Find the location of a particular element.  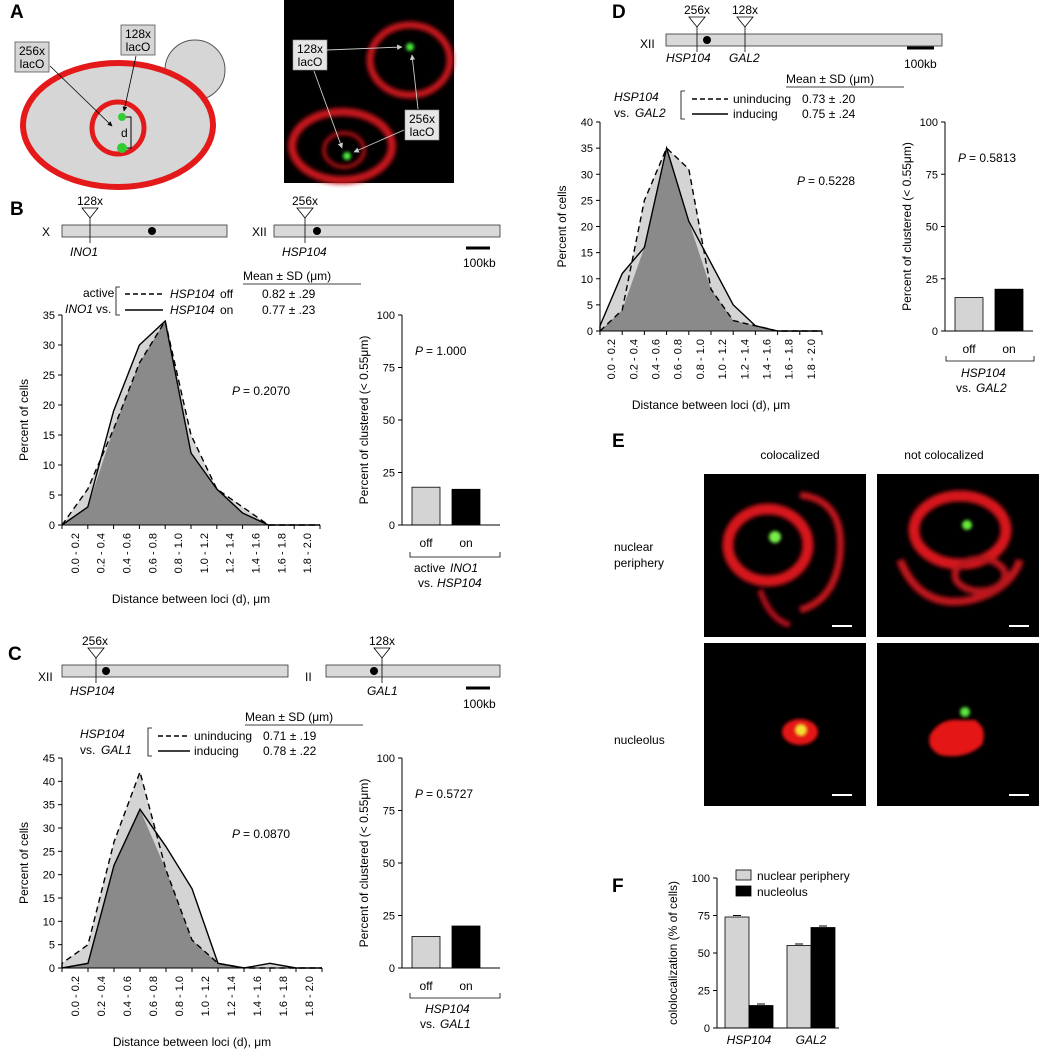

locus-256x is located at coordinates (122, 148).